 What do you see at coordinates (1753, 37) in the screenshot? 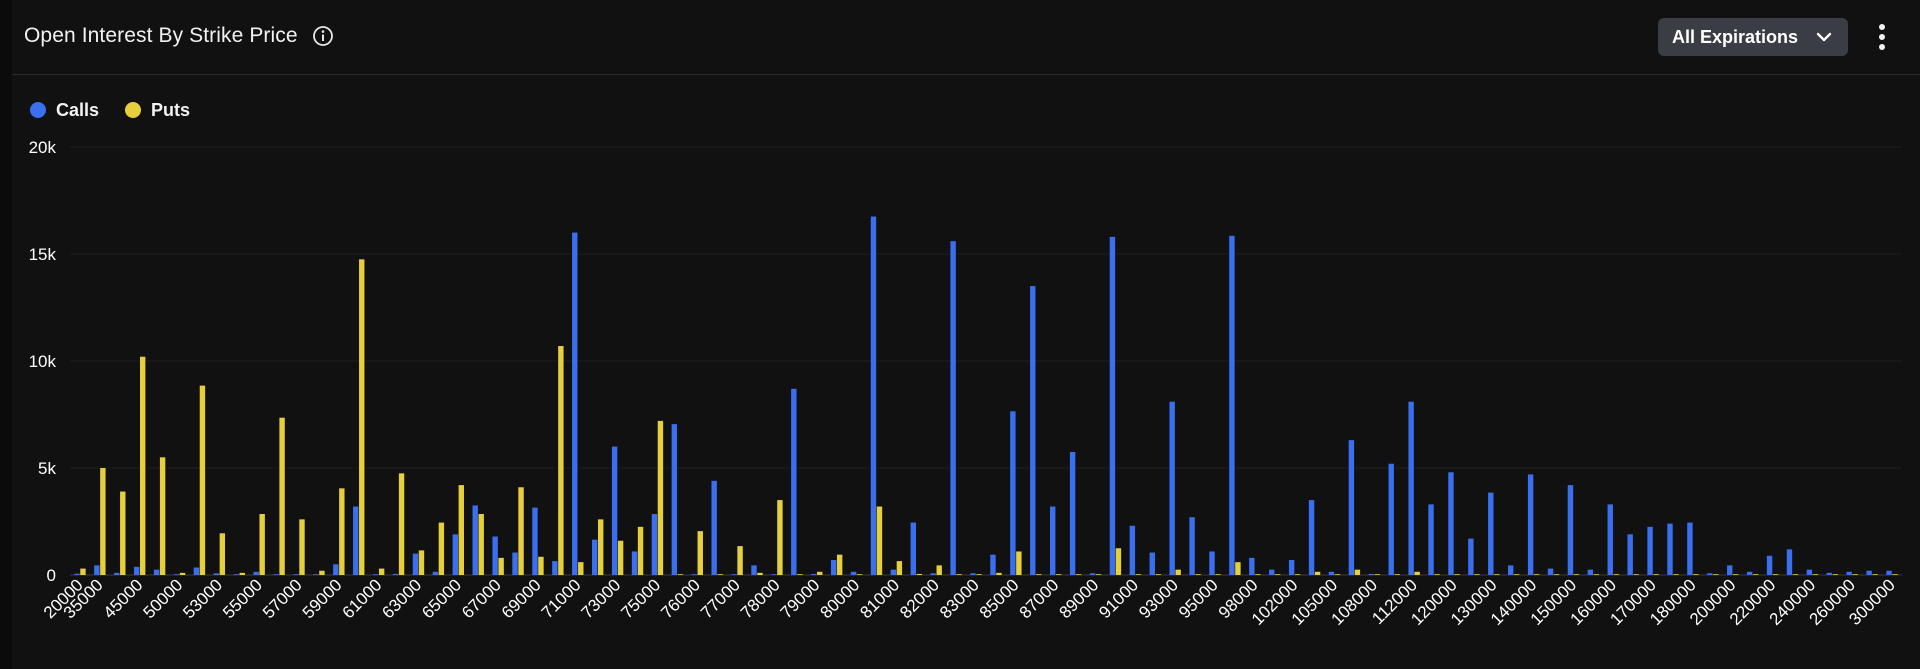
I see `expiration-dropdown: All Expirations` at bounding box center [1753, 37].